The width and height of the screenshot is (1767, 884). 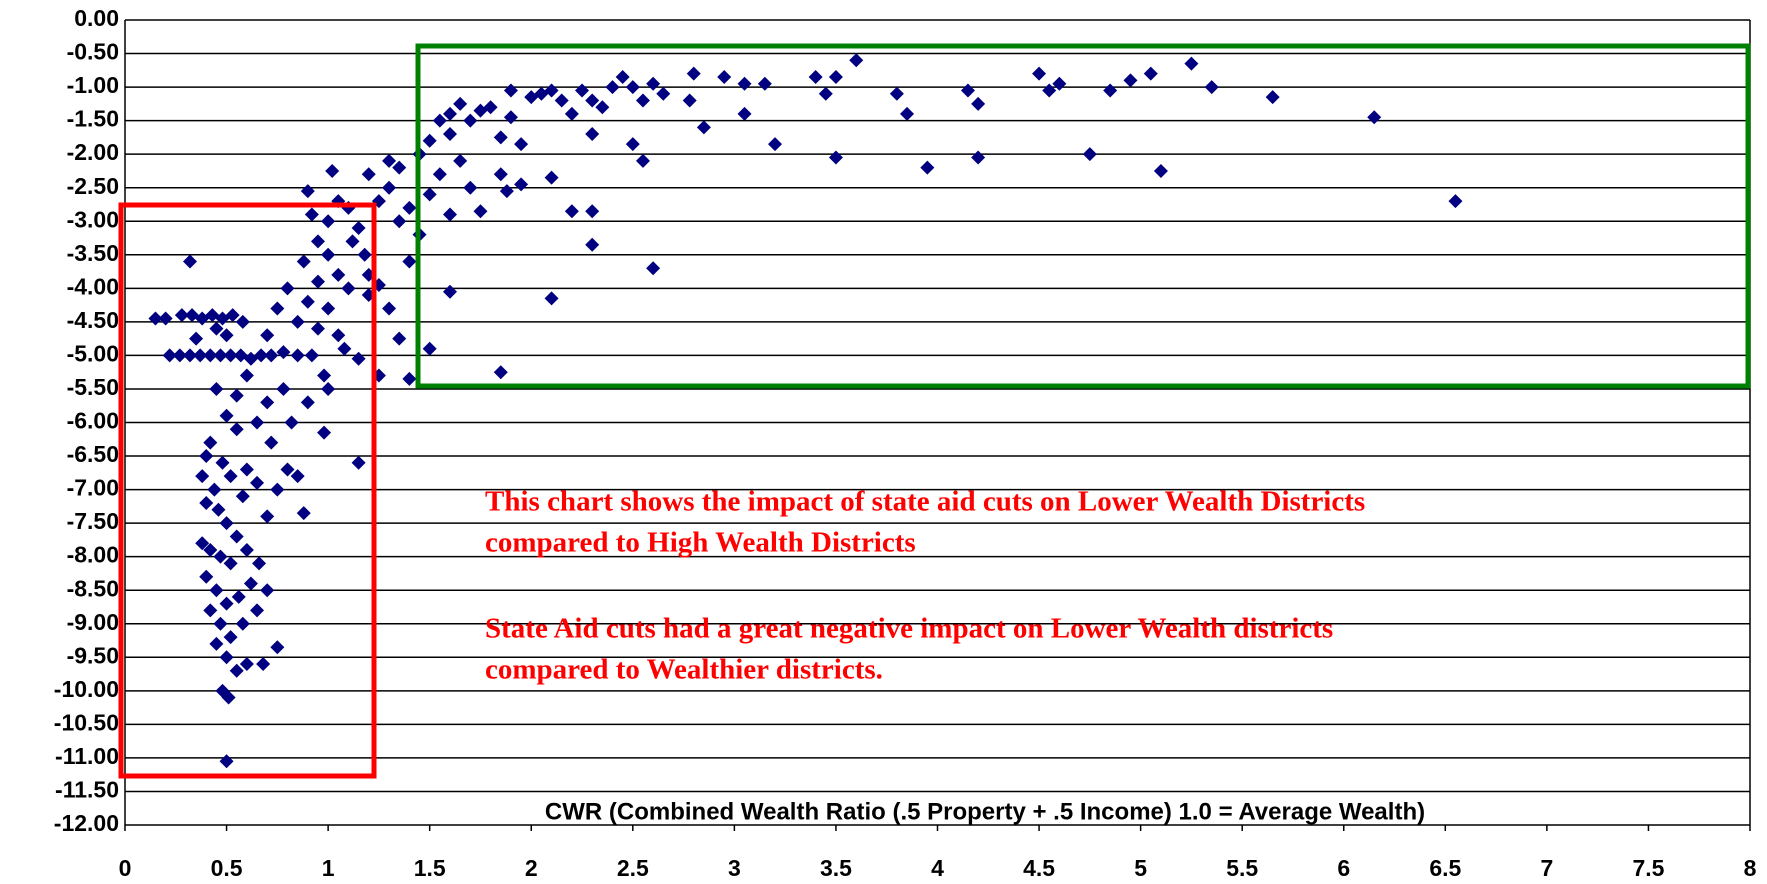 I want to click on annotation: compared to High Wealth Districts, so click(x=700, y=543).